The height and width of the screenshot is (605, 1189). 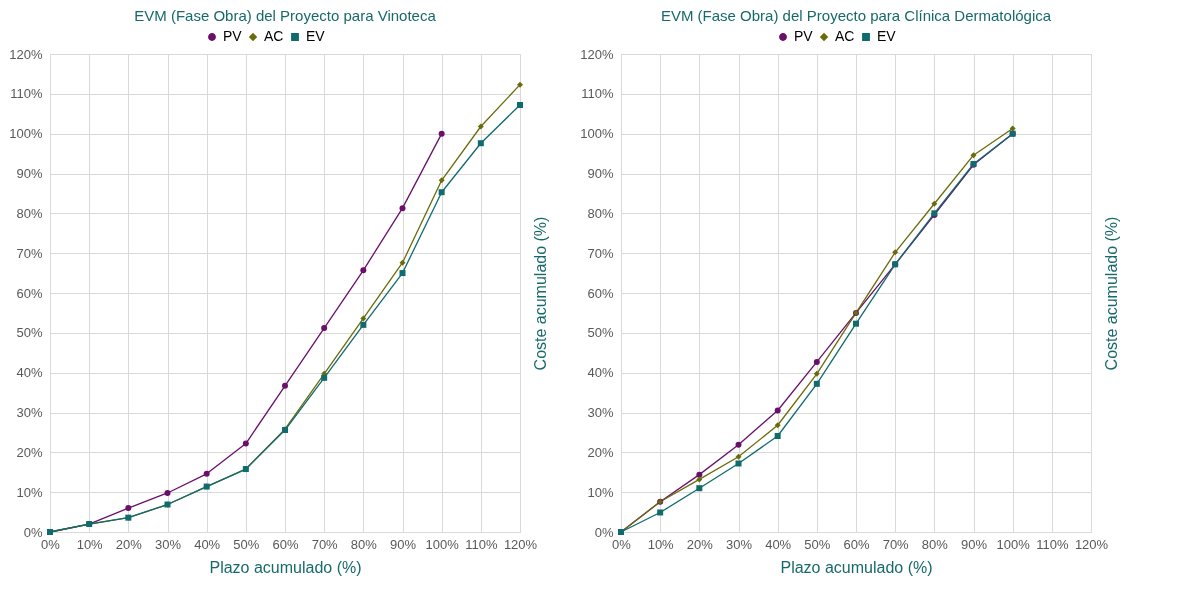 What do you see at coordinates (285, 15) in the screenshot?
I see `chart-title: EVM (Fase Obra) del Proyecto para Vinoteca` at bounding box center [285, 15].